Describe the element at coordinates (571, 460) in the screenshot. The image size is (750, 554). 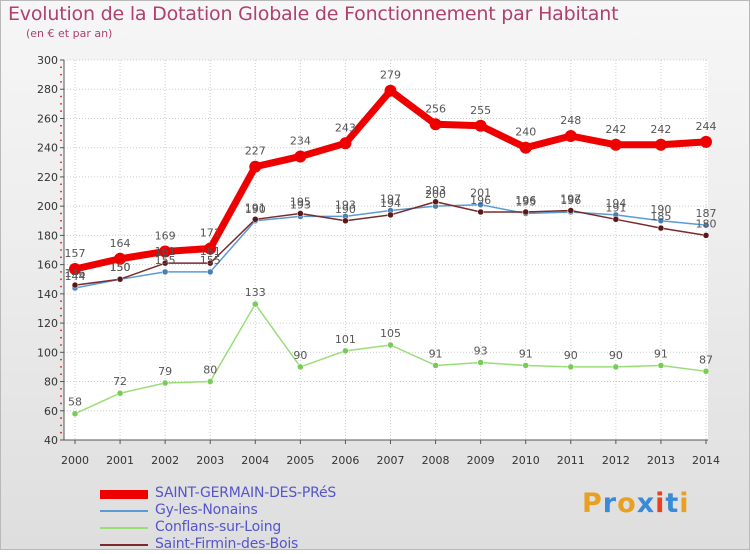
I see `x-tick-label: 2011` at that location.